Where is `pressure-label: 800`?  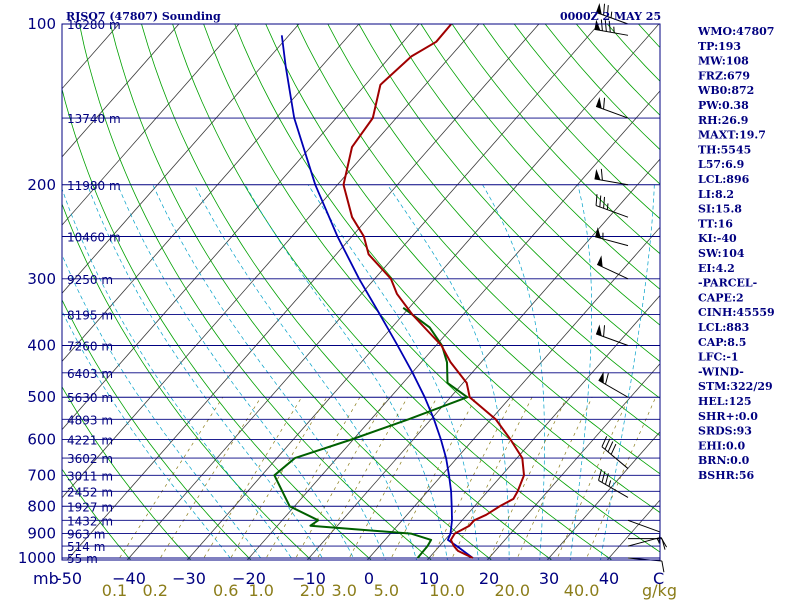
pressure-label: 800 is located at coordinates (41, 506).